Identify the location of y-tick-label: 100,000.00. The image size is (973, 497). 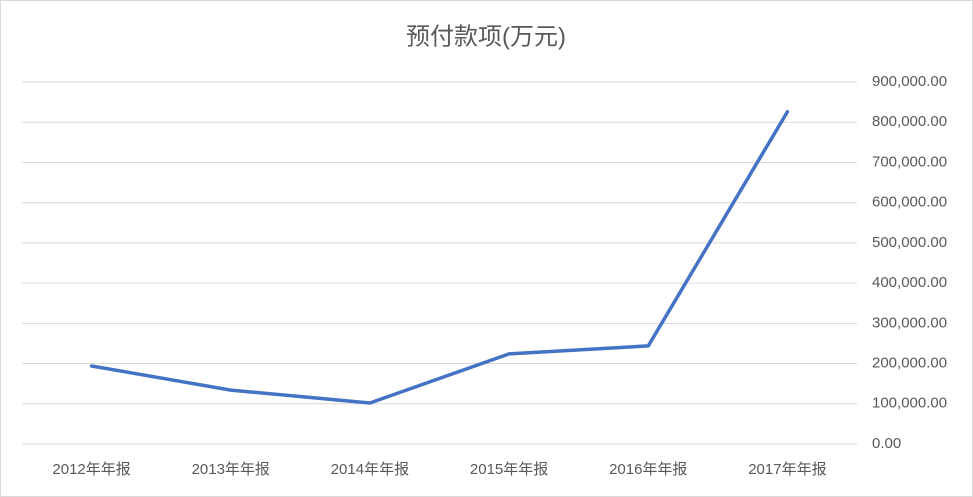
(909, 403).